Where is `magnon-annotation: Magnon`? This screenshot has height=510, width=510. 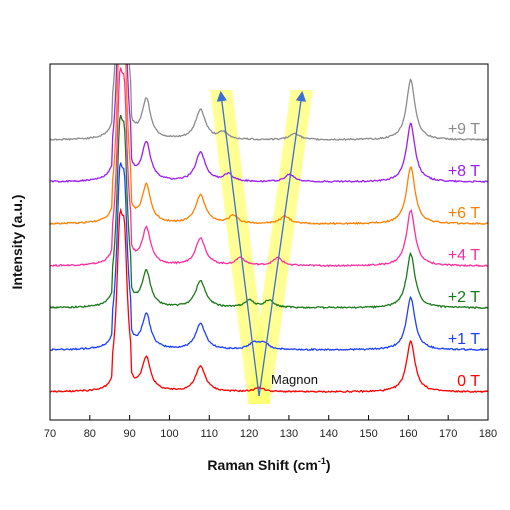
magnon-annotation: Magnon is located at coordinates (294, 379).